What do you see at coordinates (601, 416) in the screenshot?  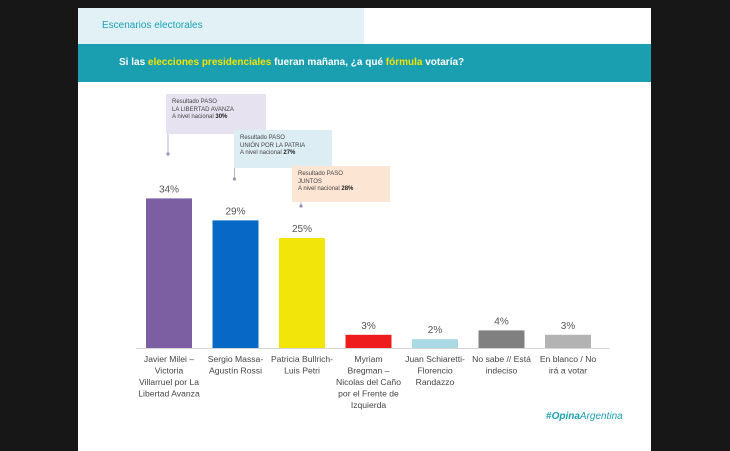 I see `brand-text: Argentina` at bounding box center [601, 416].